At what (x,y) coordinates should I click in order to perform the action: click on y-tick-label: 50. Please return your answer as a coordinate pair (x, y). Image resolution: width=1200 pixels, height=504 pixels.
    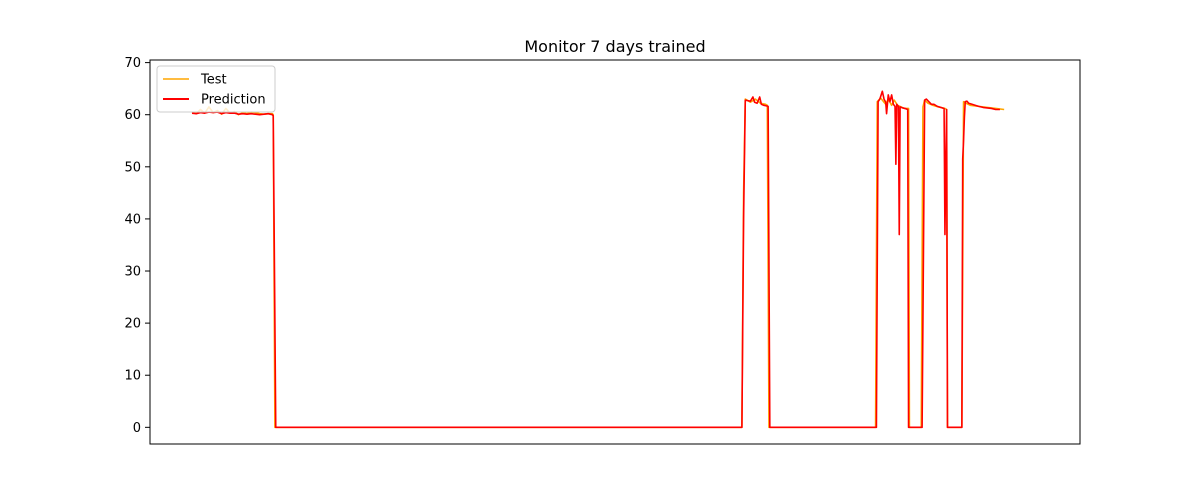
    Looking at the image, I should click on (132, 167).